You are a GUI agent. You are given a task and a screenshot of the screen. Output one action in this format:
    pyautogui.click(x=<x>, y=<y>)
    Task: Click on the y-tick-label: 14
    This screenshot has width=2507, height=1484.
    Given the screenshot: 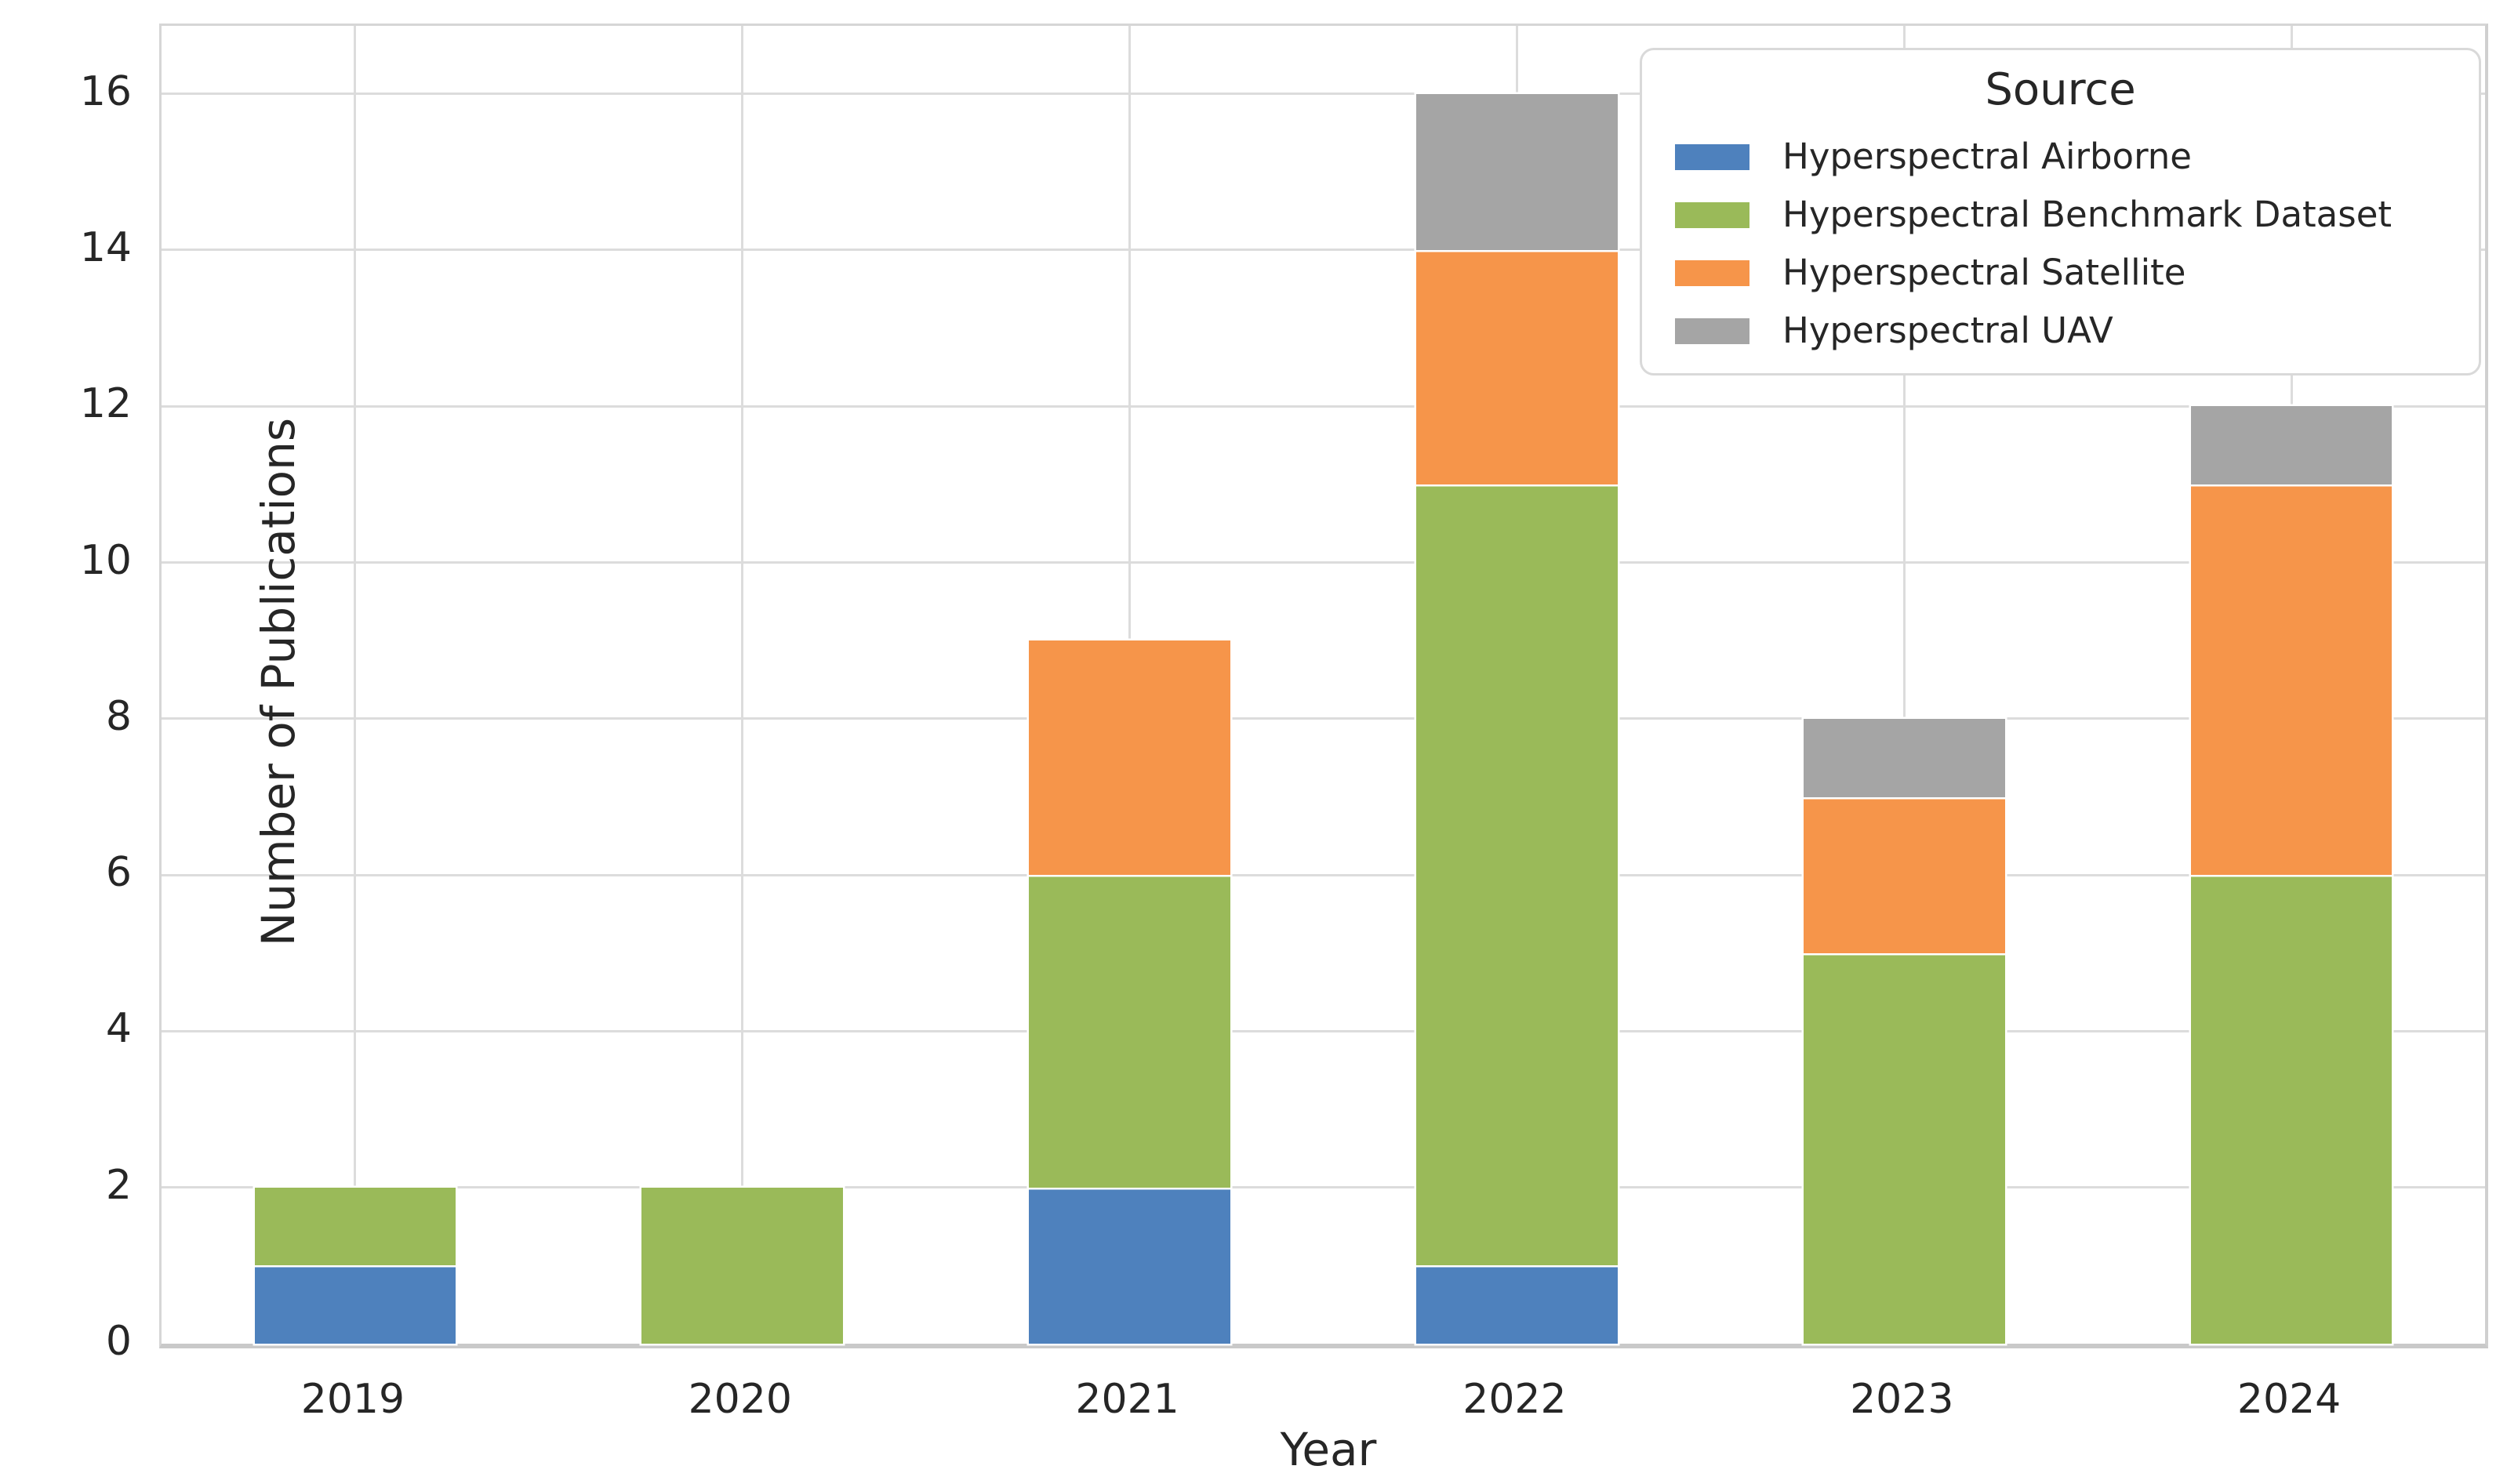 What is the action you would take?
    pyautogui.click(x=105, y=247)
    